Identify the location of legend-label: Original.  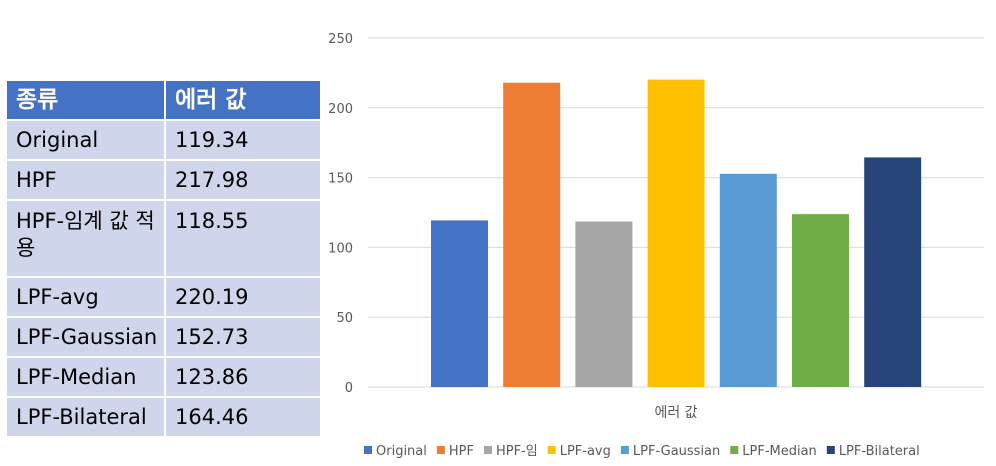
(401, 451).